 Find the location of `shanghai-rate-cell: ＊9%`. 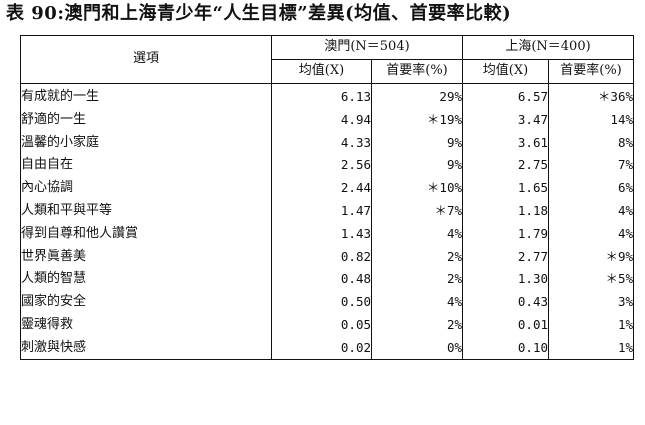

shanghai-rate-cell: ＊9% is located at coordinates (619, 256).